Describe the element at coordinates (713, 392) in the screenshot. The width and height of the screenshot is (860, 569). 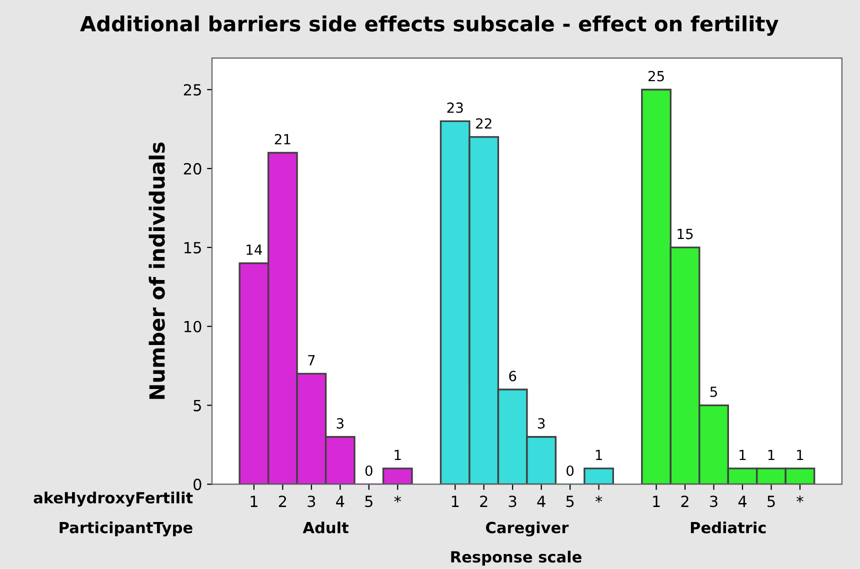
I see `data-label: 5` at that location.